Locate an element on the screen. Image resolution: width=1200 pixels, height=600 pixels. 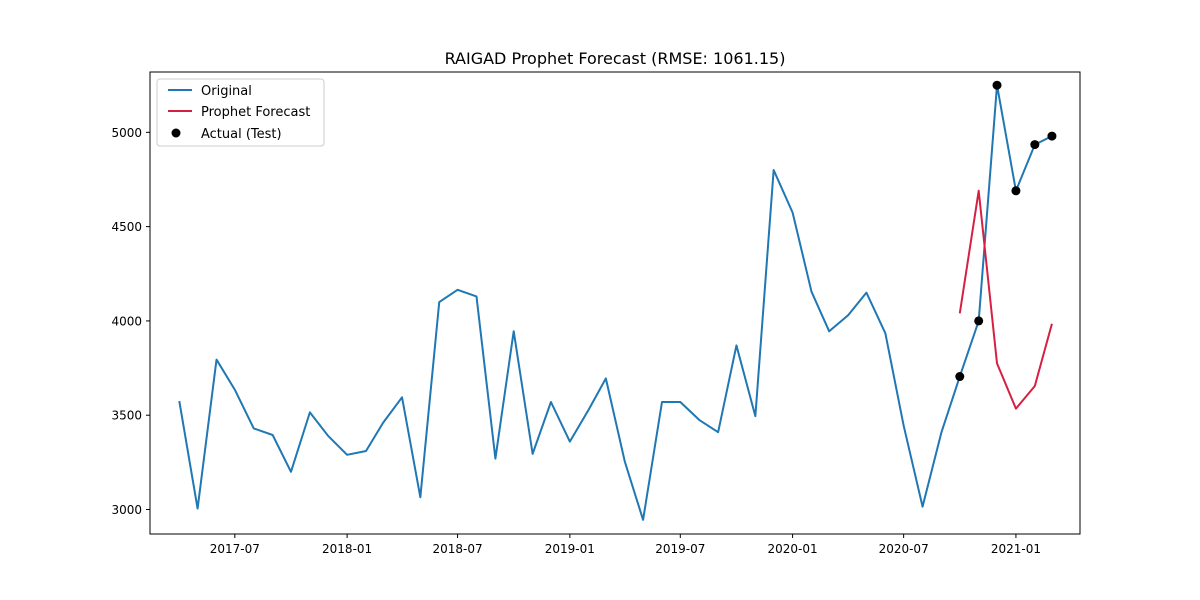
legend-label-actual-test: Actual (Test) is located at coordinates (241, 134).